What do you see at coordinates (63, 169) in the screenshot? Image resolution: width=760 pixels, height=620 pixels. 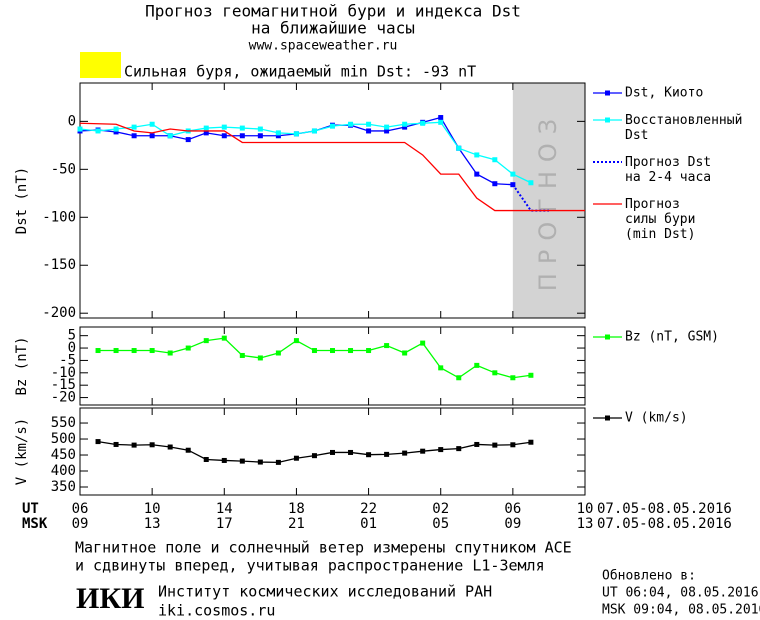 I see `y-tick-label: -50` at bounding box center [63, 169].